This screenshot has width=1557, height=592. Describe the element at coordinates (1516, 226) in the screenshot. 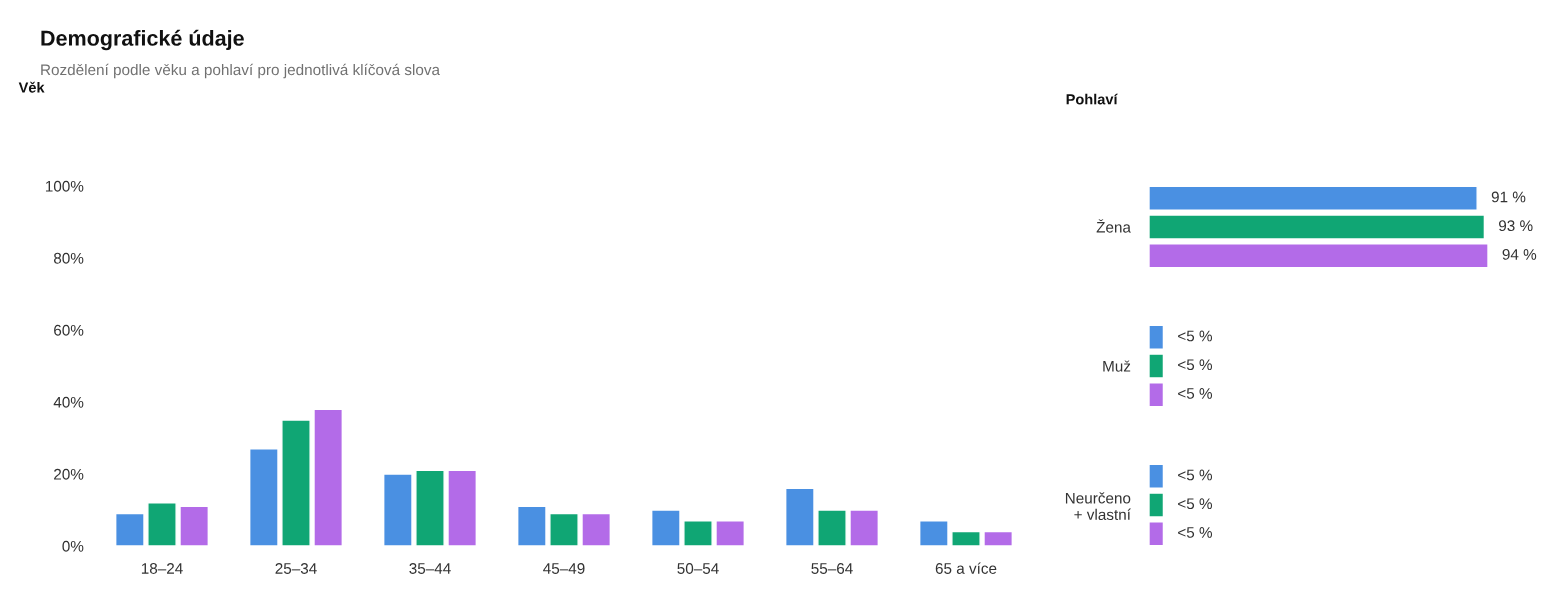

I see `data-label: 93 %` at that location.